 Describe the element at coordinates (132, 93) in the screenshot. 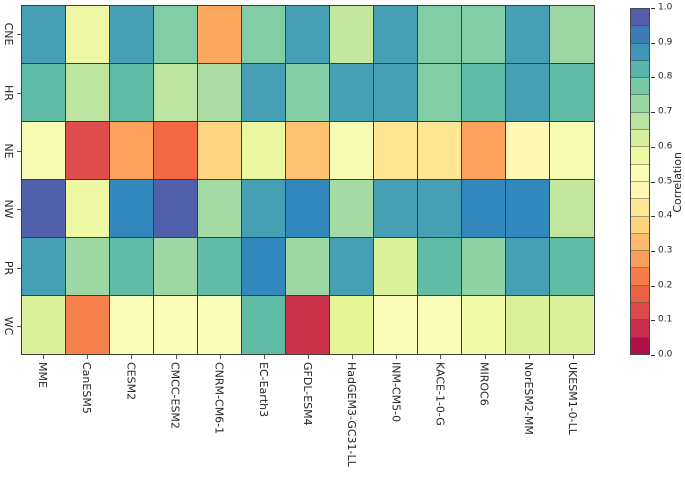

I see `heatmap-cell-HR-CESM2` at that location.